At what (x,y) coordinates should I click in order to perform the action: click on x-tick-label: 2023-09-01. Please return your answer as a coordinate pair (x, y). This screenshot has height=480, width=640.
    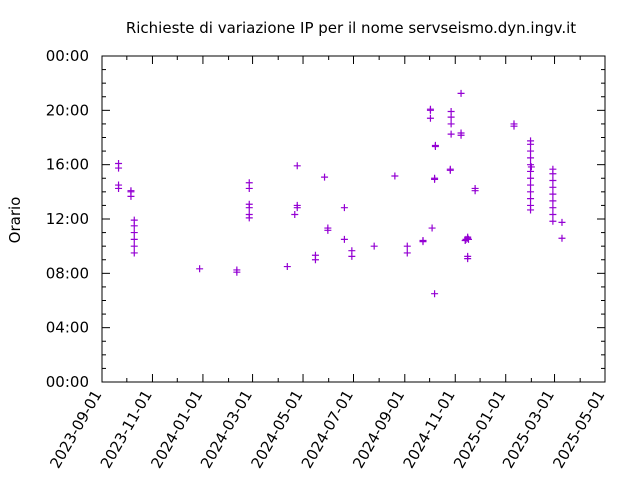
    Looking at the image, I should click on (75, 429).